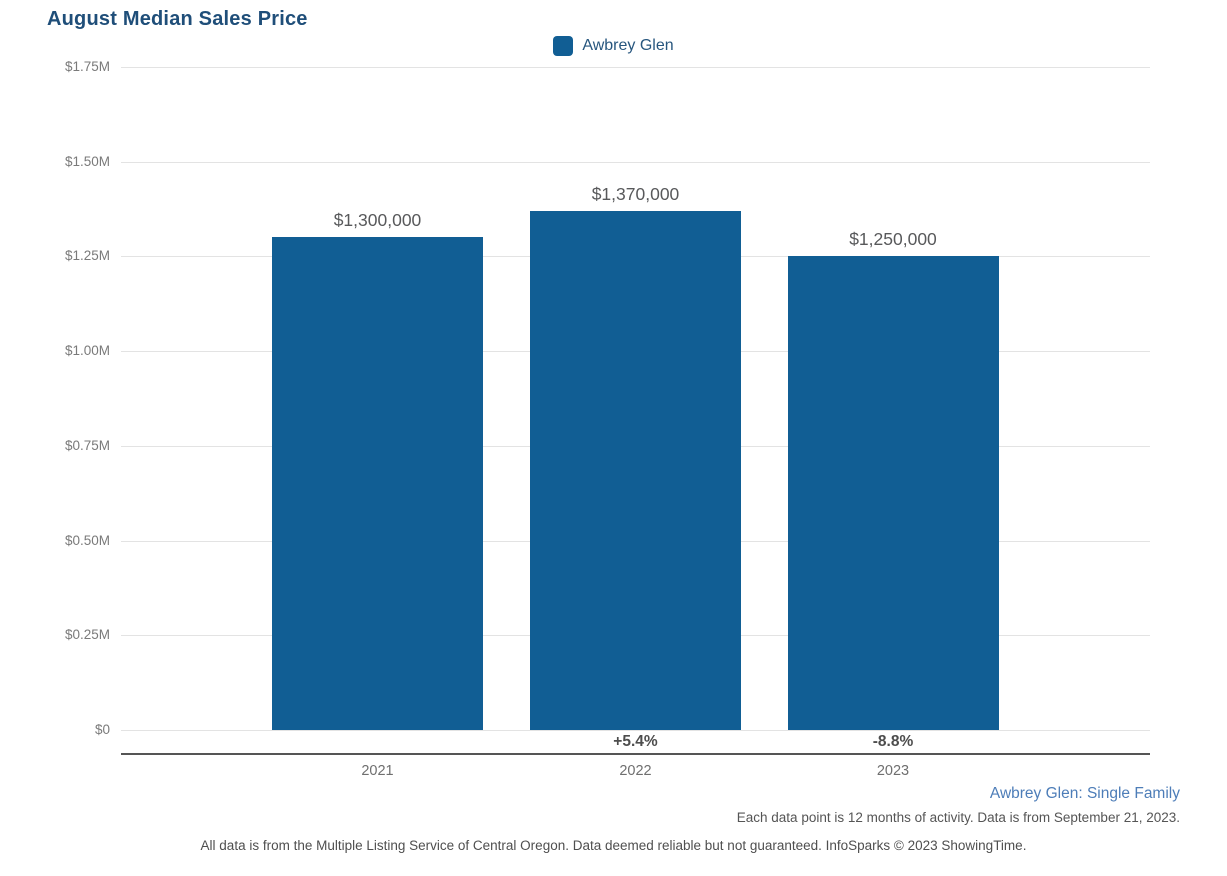  I want to click on legend-swatch-icon, so click(563, 46).